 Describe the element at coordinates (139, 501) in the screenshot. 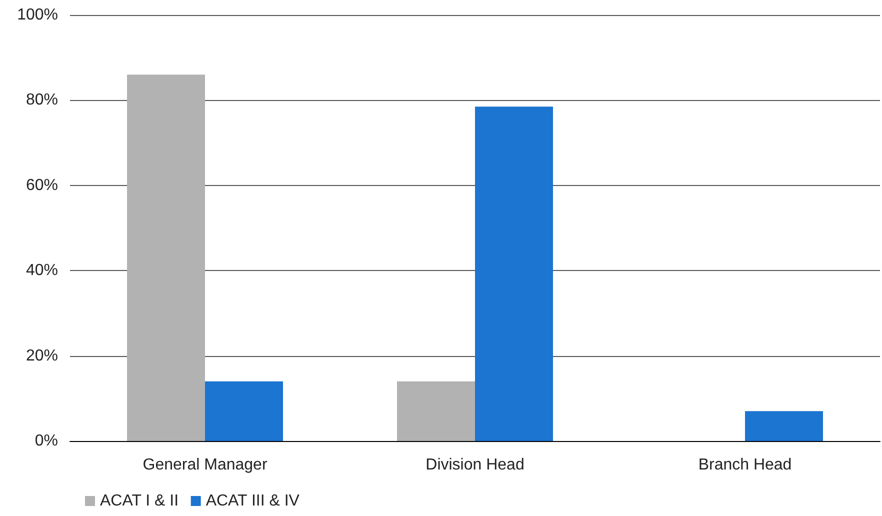

I see `legend-label: ACAT I & II` at that location.